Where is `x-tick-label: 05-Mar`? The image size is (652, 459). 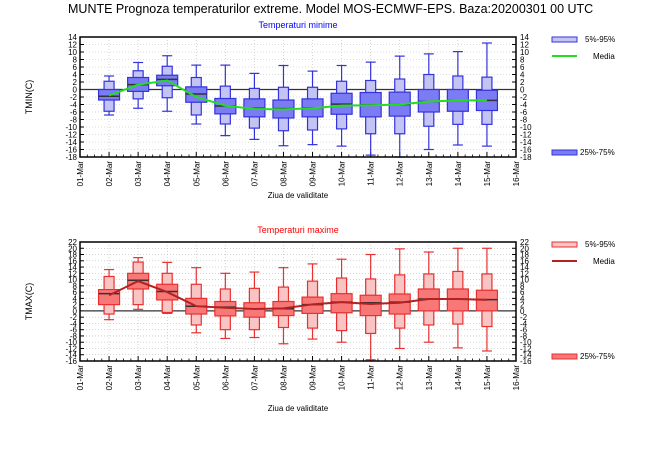
x-tick-label: 05-Mar is located at coordinates (196, 174).